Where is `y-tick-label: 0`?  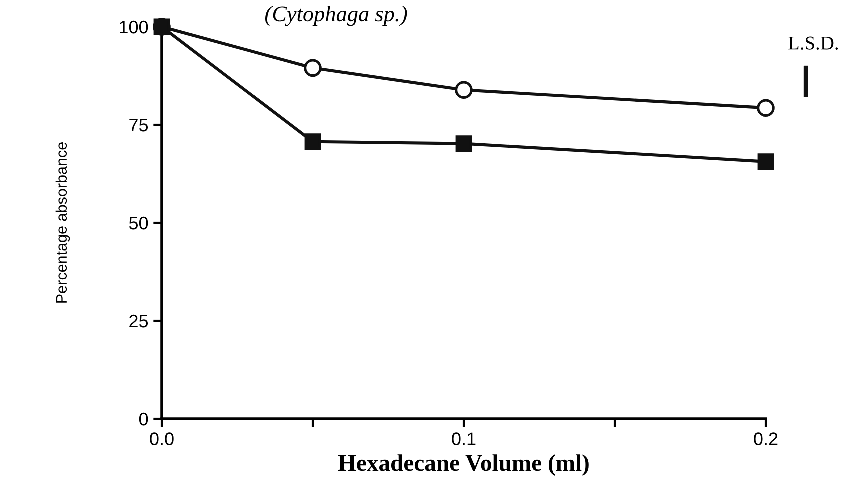 y-tick-label: 0 is located at coordinates (143, 419).